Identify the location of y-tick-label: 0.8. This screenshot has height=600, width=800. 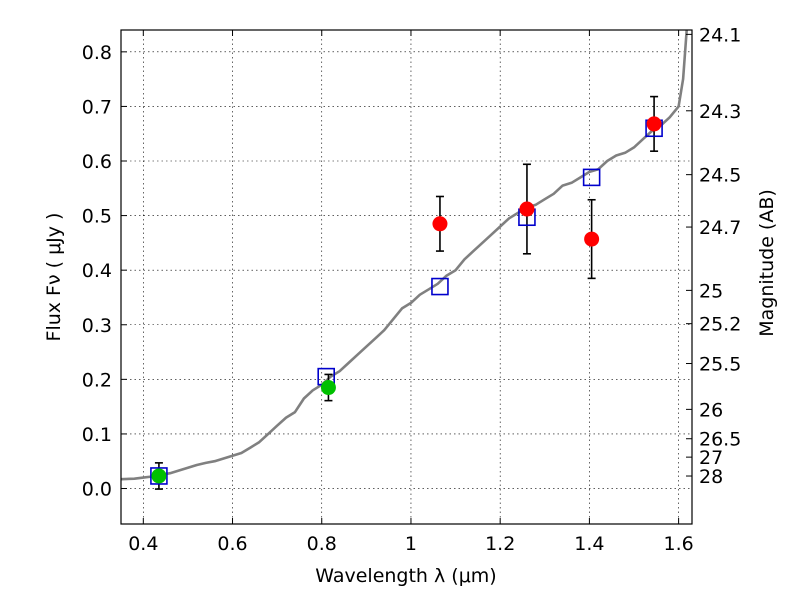
(97, 53).